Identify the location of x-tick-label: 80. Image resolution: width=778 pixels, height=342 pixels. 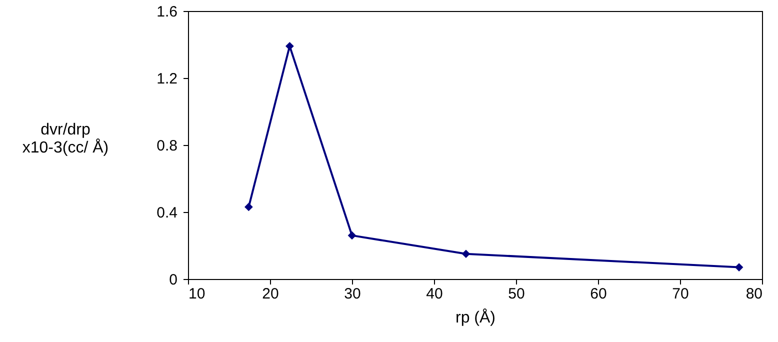
(754, 294).